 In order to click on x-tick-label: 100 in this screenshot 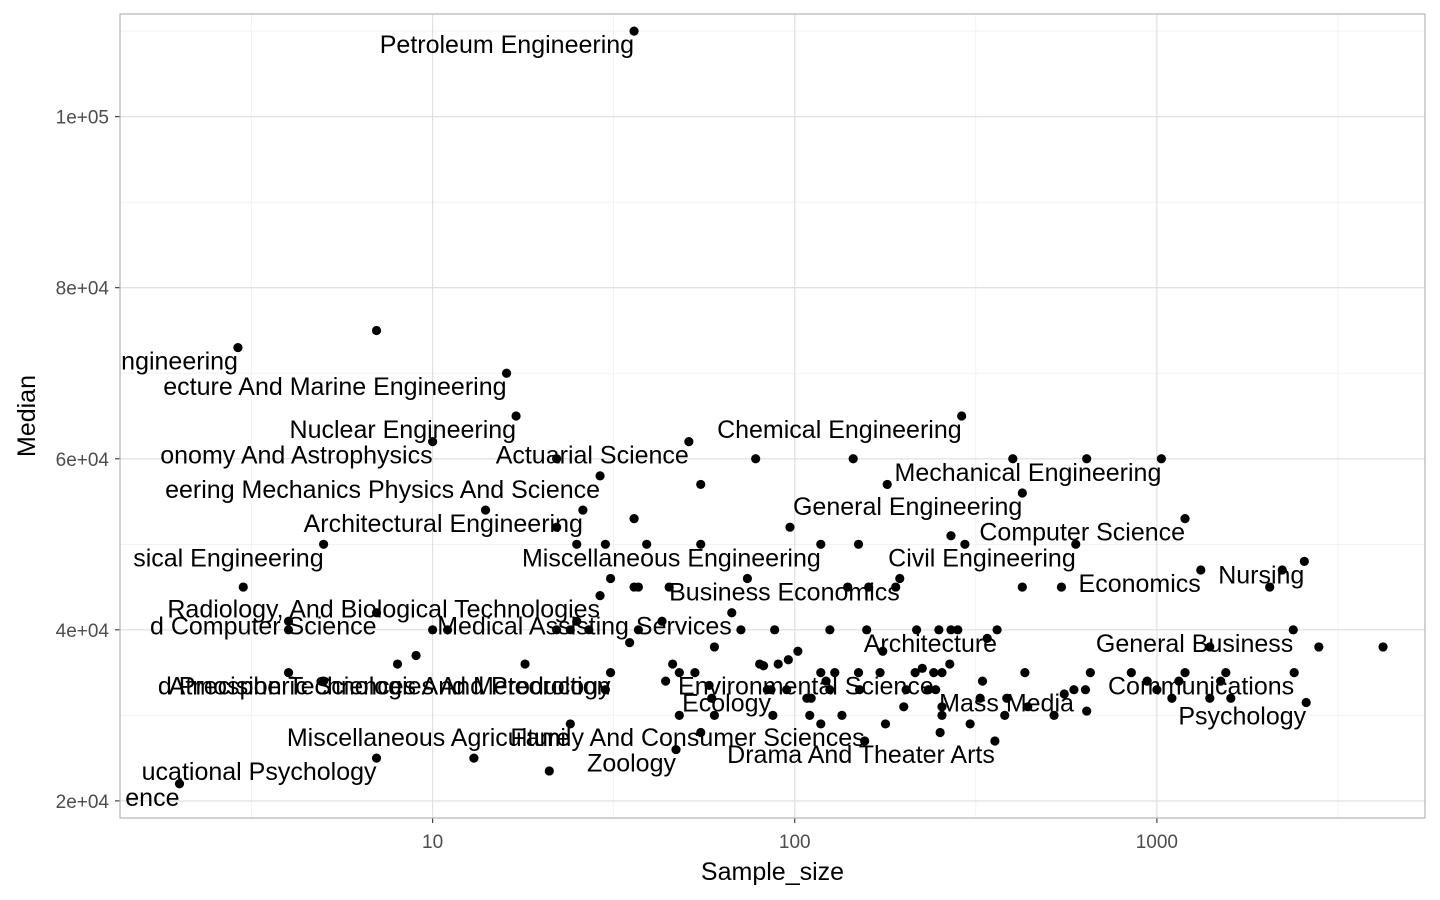, I will do `click(795, 842)`.